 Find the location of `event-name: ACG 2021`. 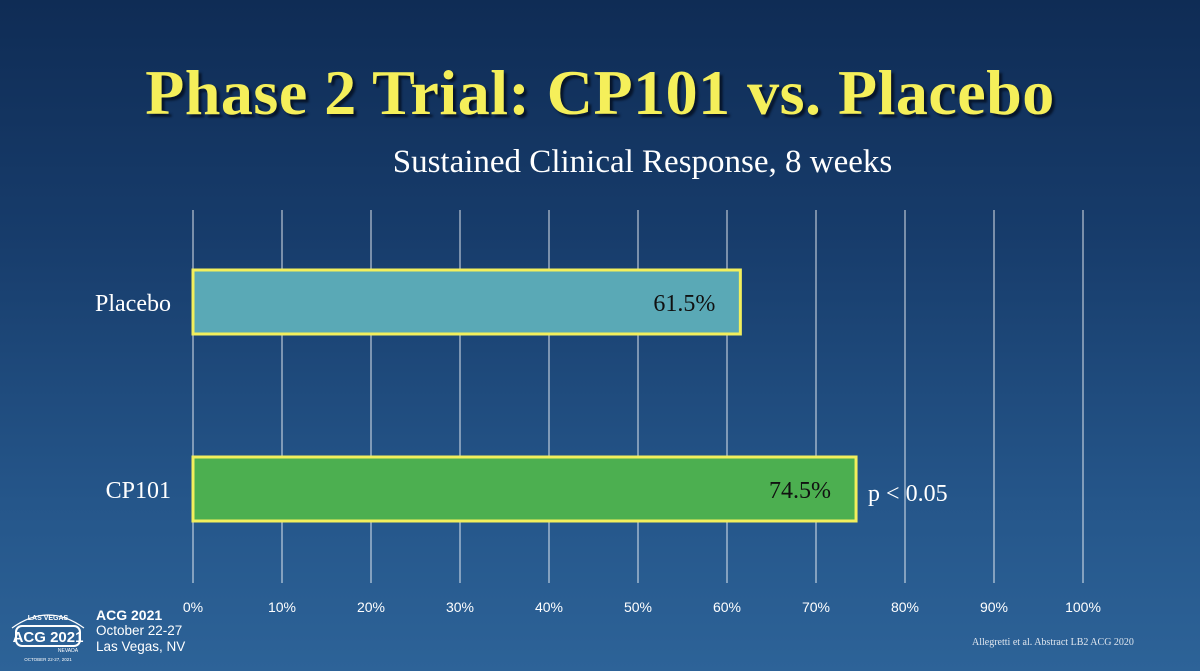

event-name: ACG 2021 is located at coordinates (129, 615).